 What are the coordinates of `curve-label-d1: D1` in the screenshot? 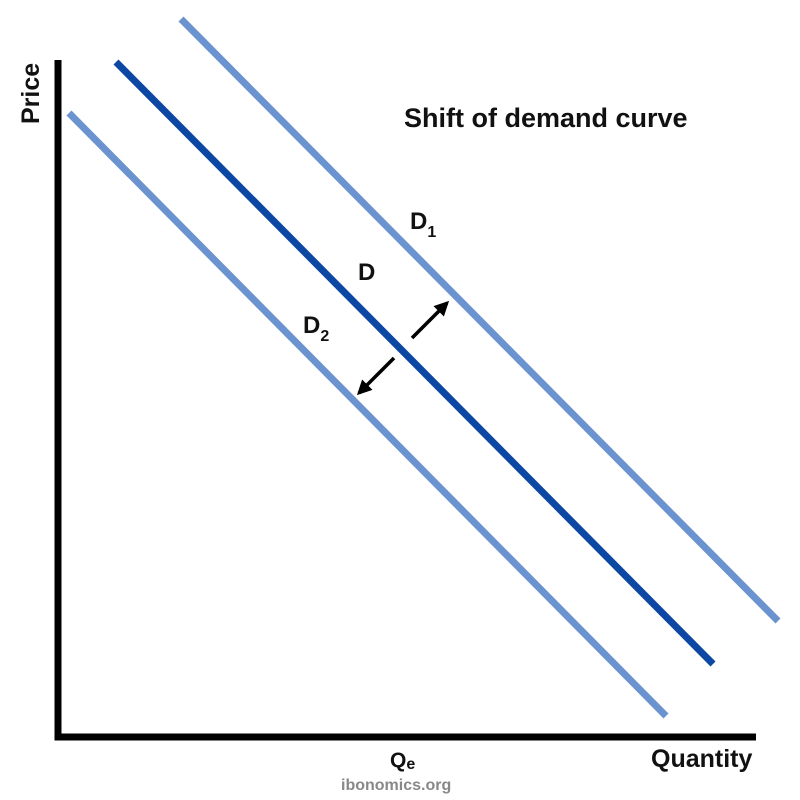 It's located at (423, 224).